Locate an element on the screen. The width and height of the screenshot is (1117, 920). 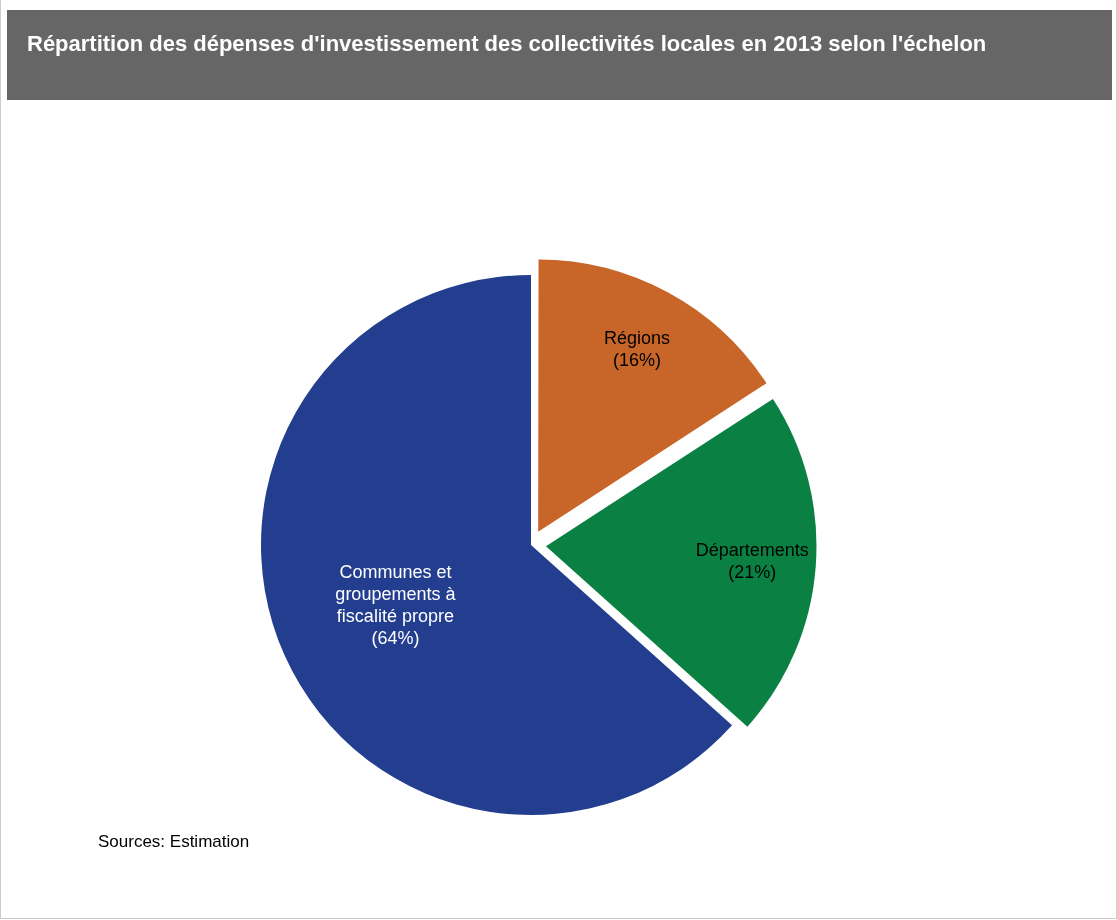
source-note: Sources: Estimation is located at coordinates (174, 842).